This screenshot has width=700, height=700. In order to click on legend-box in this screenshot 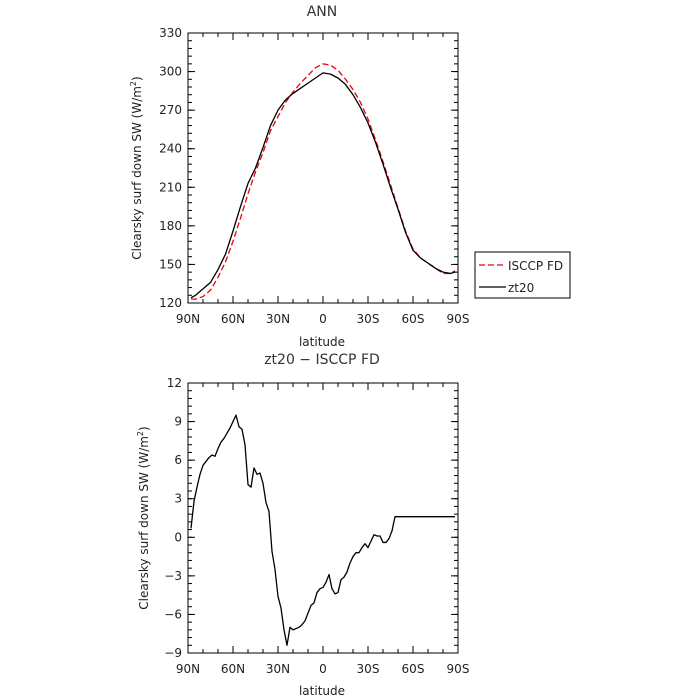, I will do `click(522, 275)`.